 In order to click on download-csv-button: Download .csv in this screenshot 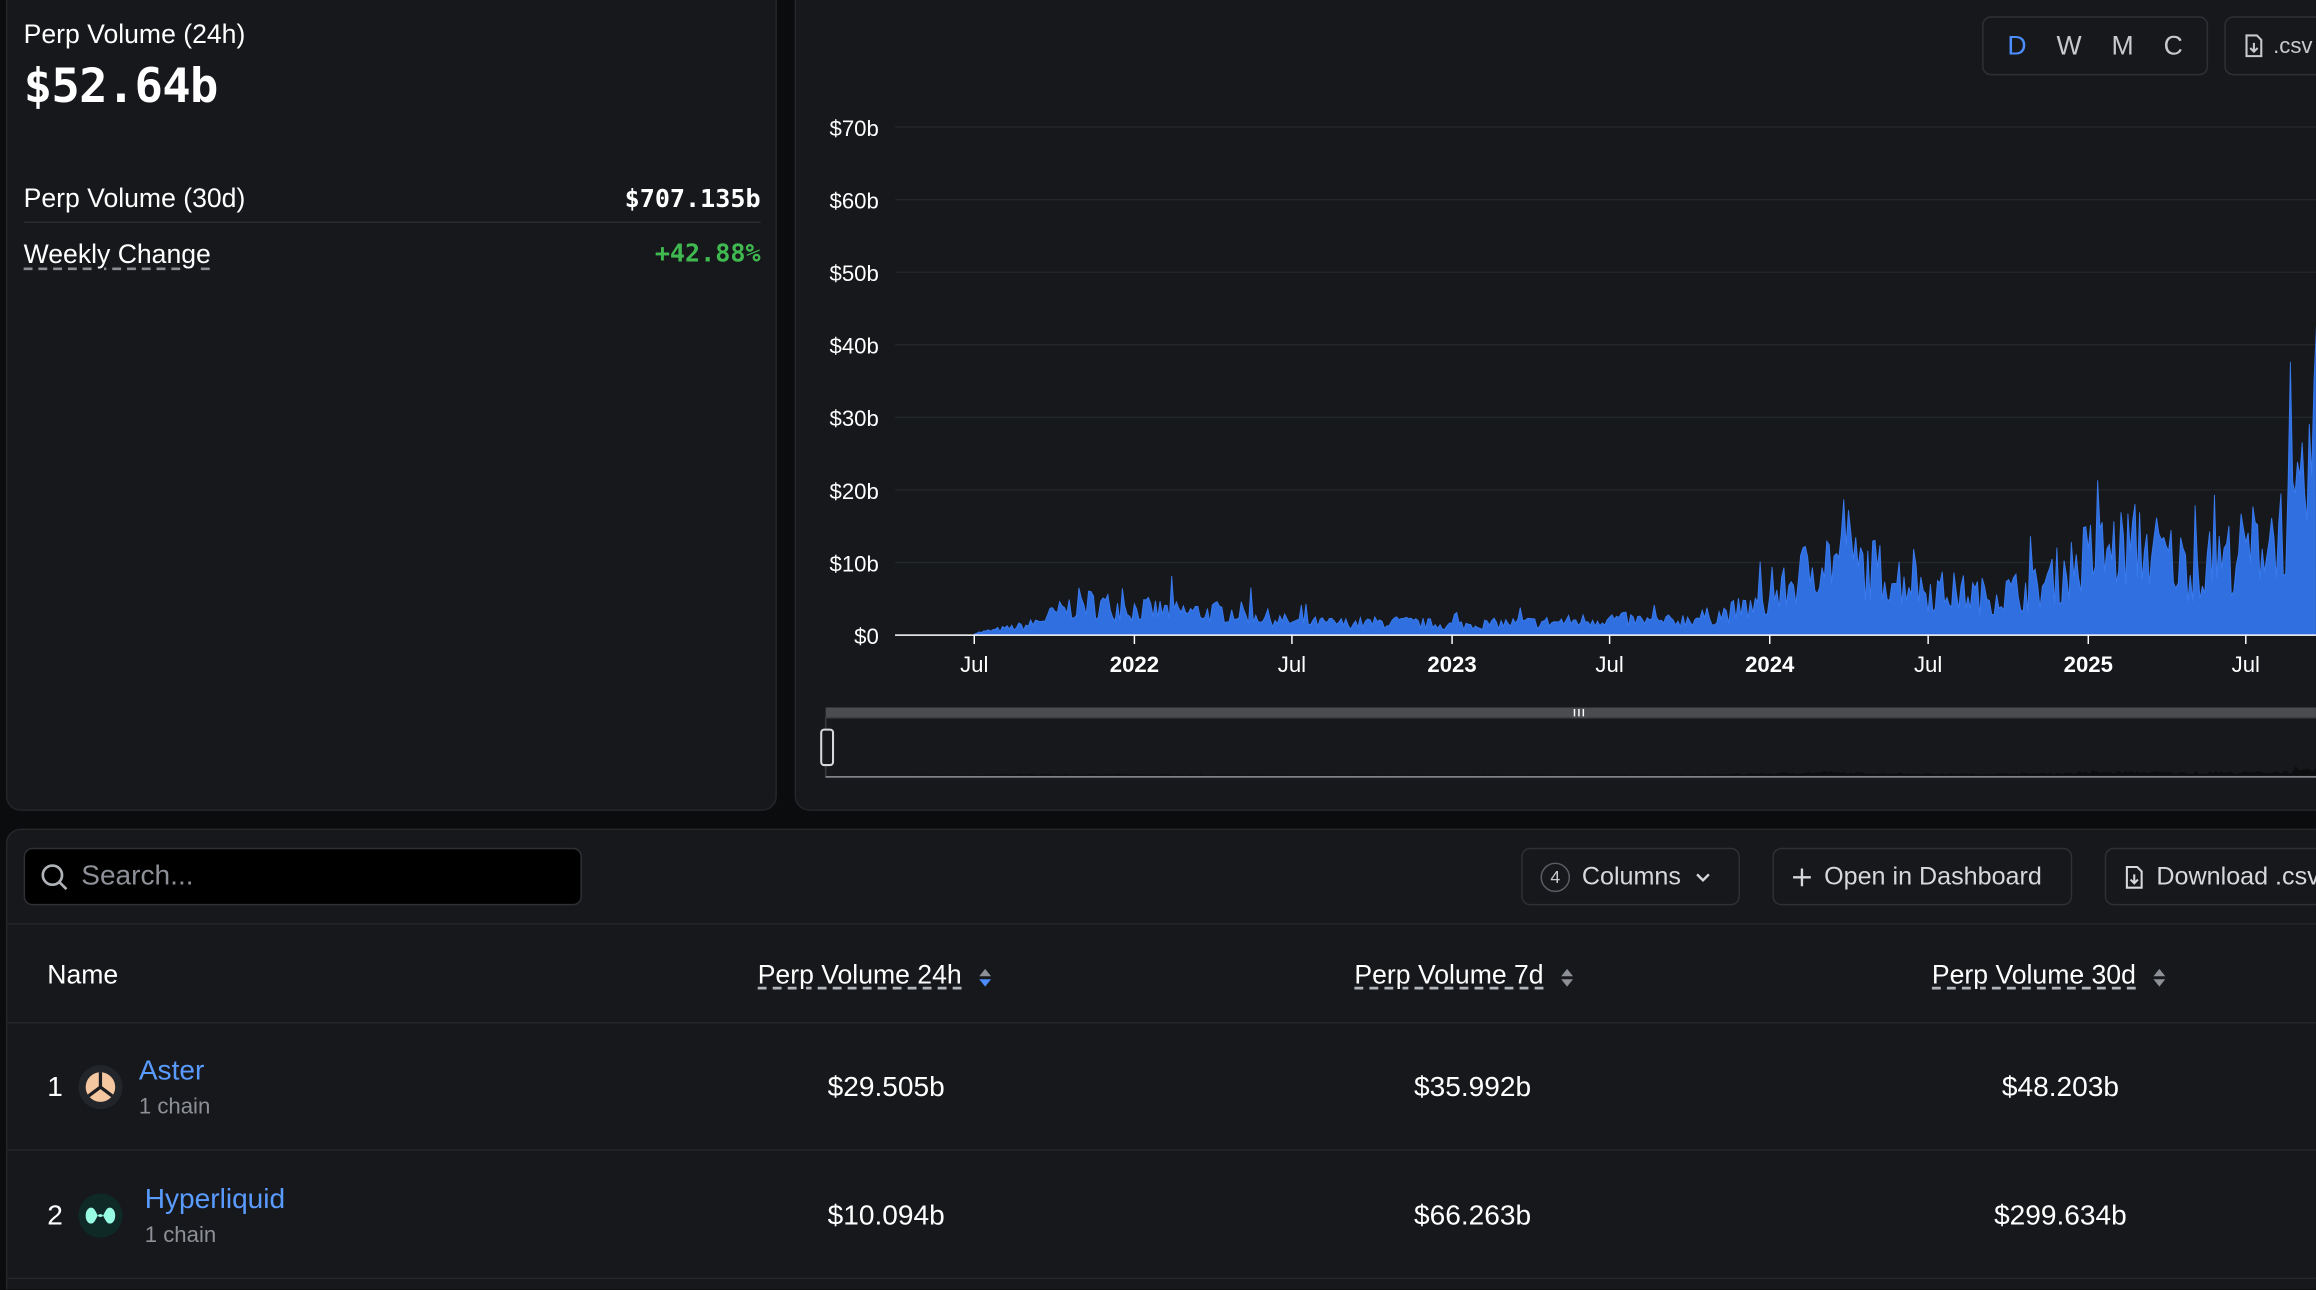, I will do `click(2210, 876)`.